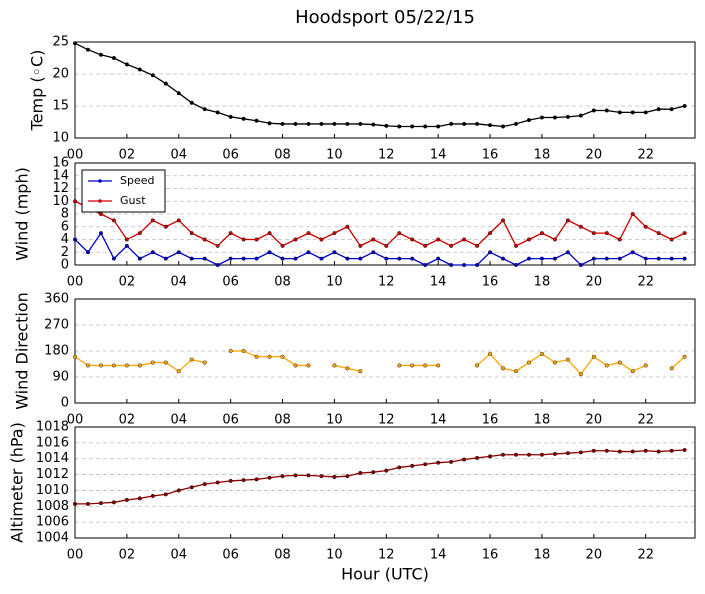 Image resolution: width=705 pixels, height=594 pixels. Describe the element at coordinates (334, 155) in the screenshot. I see `x-tick-label: 10` at that location.